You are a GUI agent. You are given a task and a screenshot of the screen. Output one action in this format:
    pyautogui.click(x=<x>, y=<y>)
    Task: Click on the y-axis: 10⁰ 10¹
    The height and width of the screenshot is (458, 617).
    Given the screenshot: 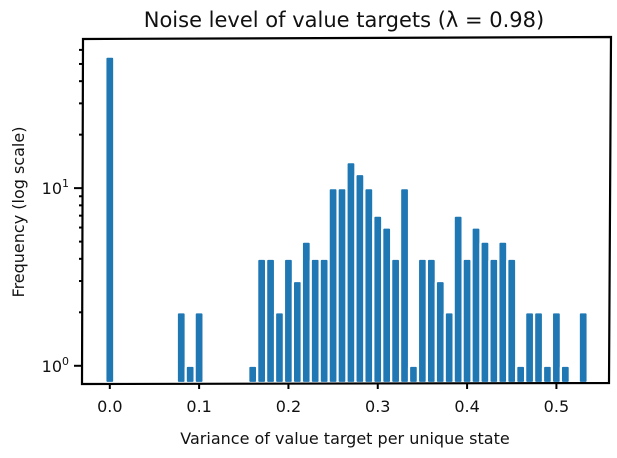 What is the action you would take?
    pyautogui.click(x=62, y=212)
    